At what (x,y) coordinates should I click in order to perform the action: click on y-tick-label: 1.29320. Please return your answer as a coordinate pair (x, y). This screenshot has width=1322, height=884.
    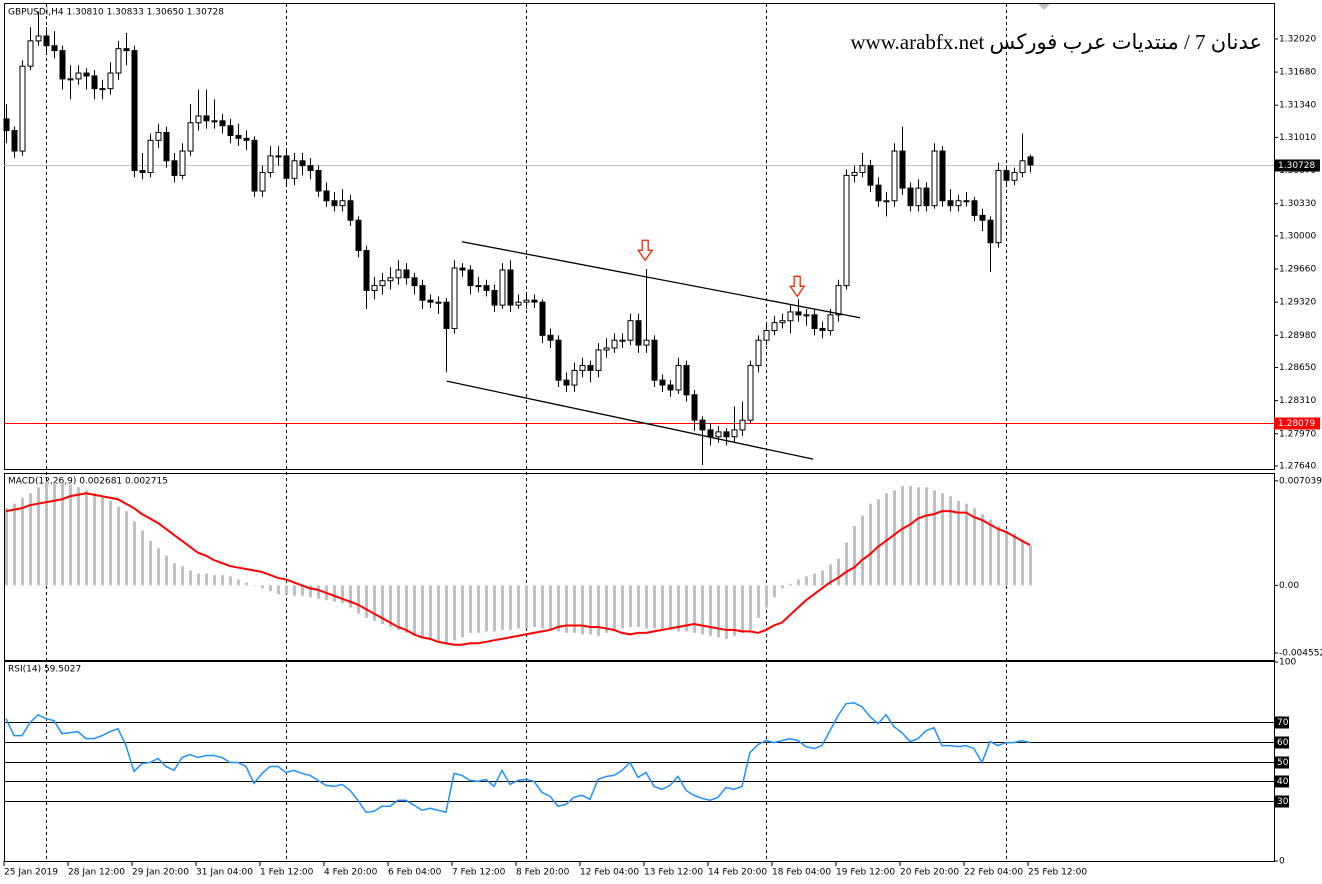
    Looking at the image, I should click on (1297, 303).